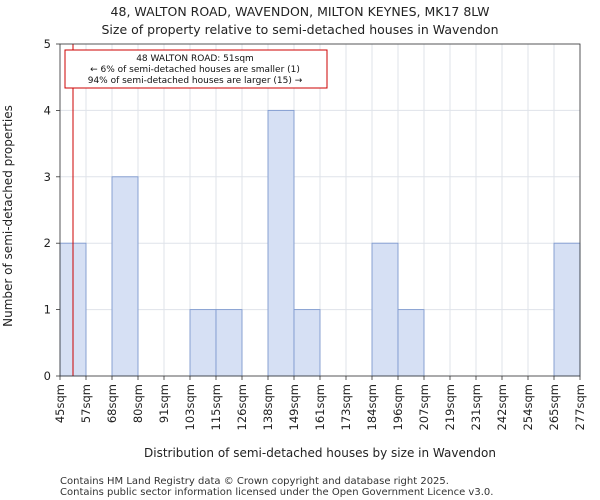 This screenshot has height=500, width=600. What do you see at coordinates (398, 407) in the screenshot?
I see `x-tick-label: 196sqm` at bounding box center [398, 407].